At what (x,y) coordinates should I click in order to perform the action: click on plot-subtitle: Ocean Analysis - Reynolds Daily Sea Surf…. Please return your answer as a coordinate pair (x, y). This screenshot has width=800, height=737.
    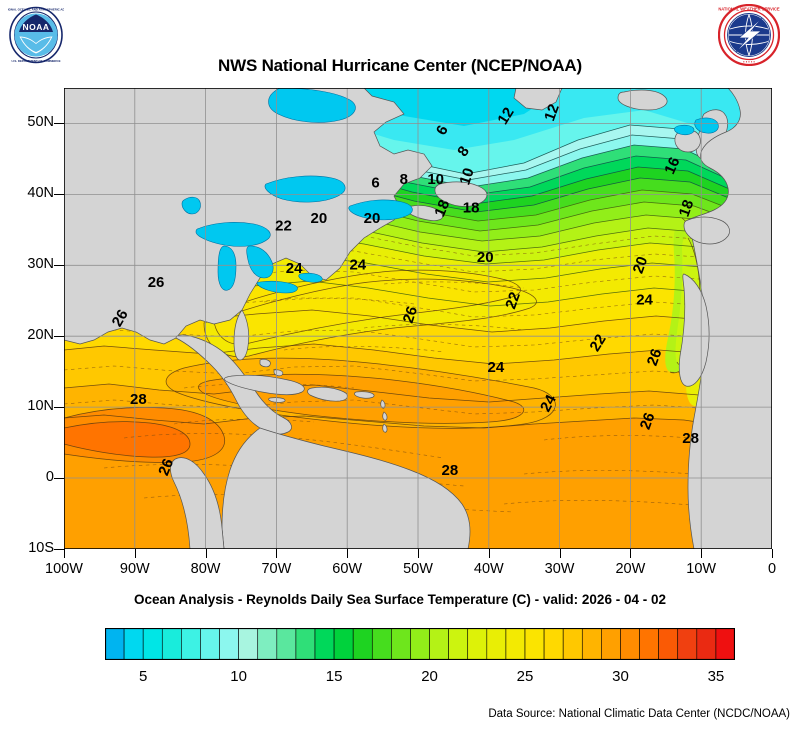
    Looking at the image, I should click on (400, 599).